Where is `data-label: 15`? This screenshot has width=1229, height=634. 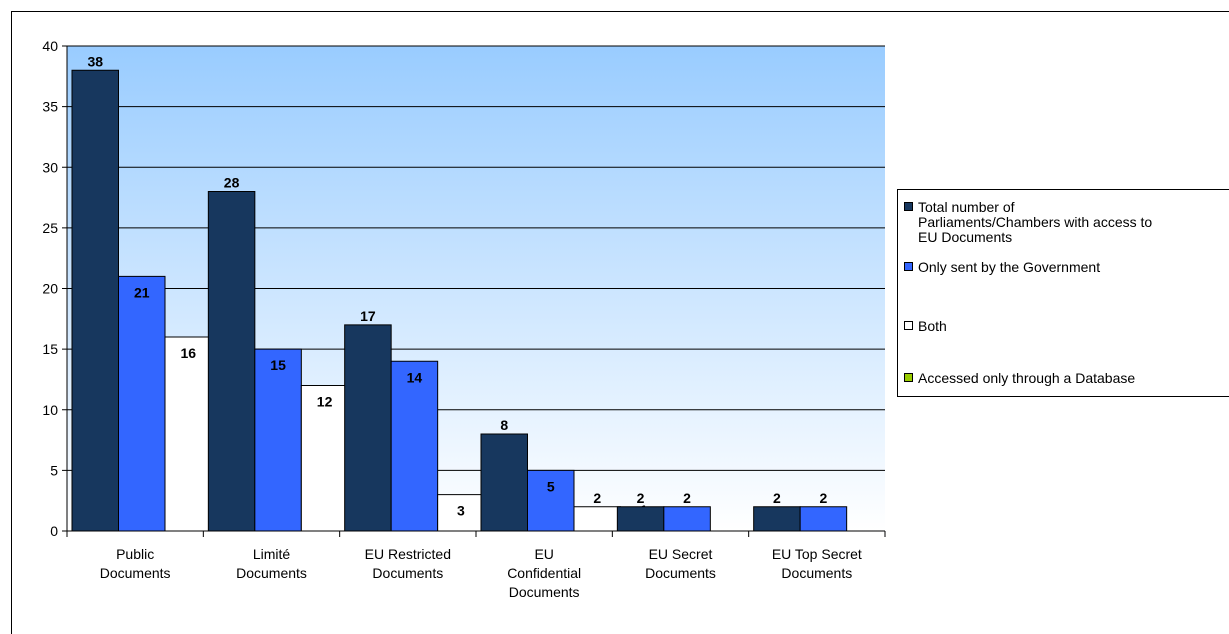
data-label: 15 is located at coordinates (278, 365).